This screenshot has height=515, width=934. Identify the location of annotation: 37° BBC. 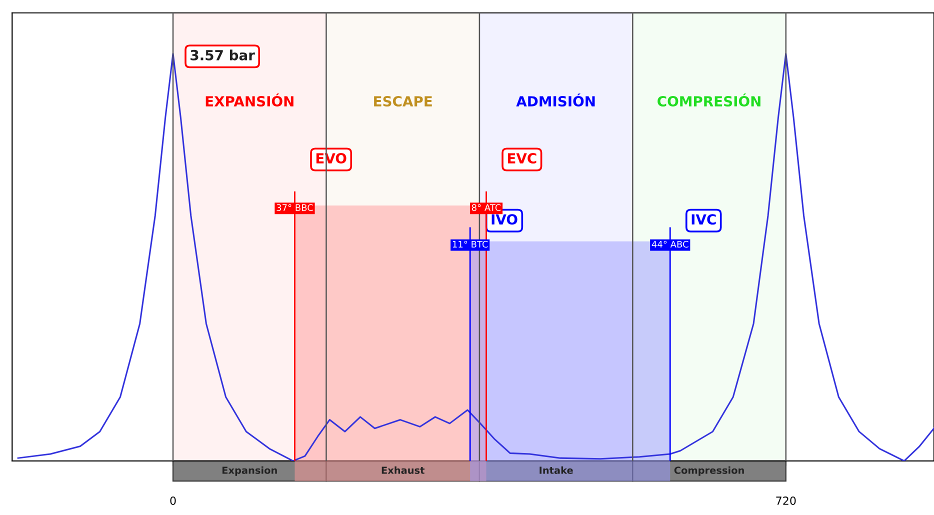
(294, 208).